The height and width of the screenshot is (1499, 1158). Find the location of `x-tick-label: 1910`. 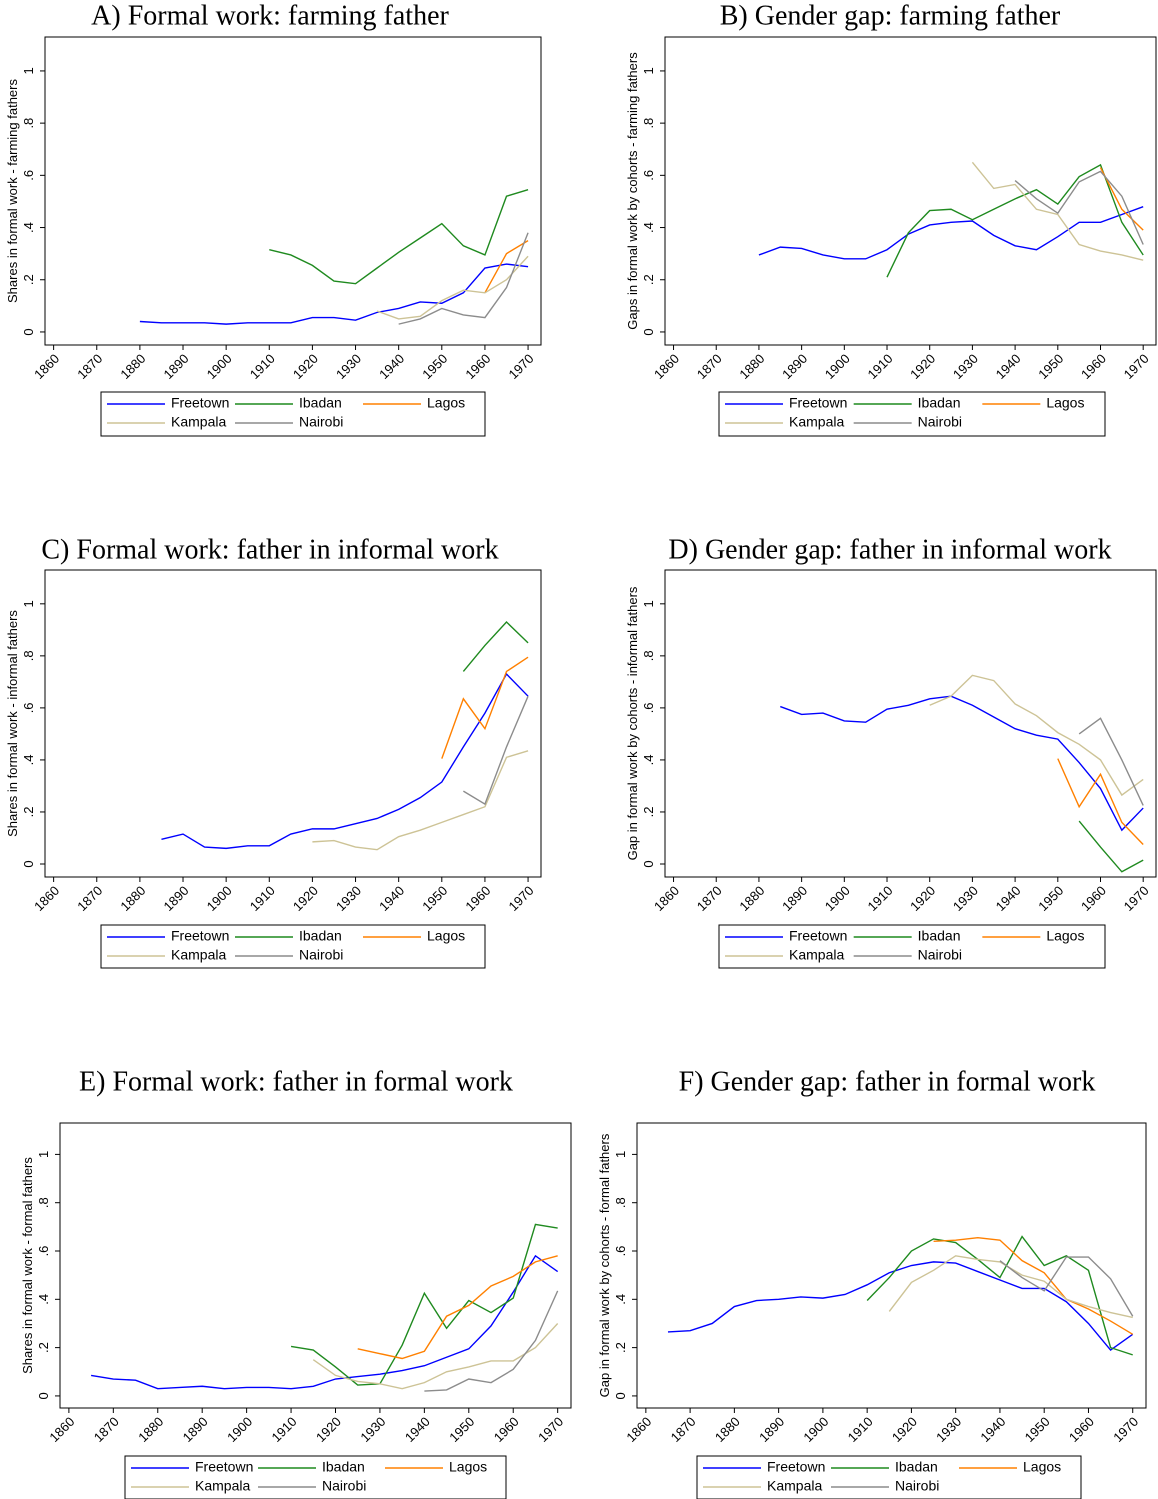

x-tick-label: 1910 is located at coordinates (262, 898).